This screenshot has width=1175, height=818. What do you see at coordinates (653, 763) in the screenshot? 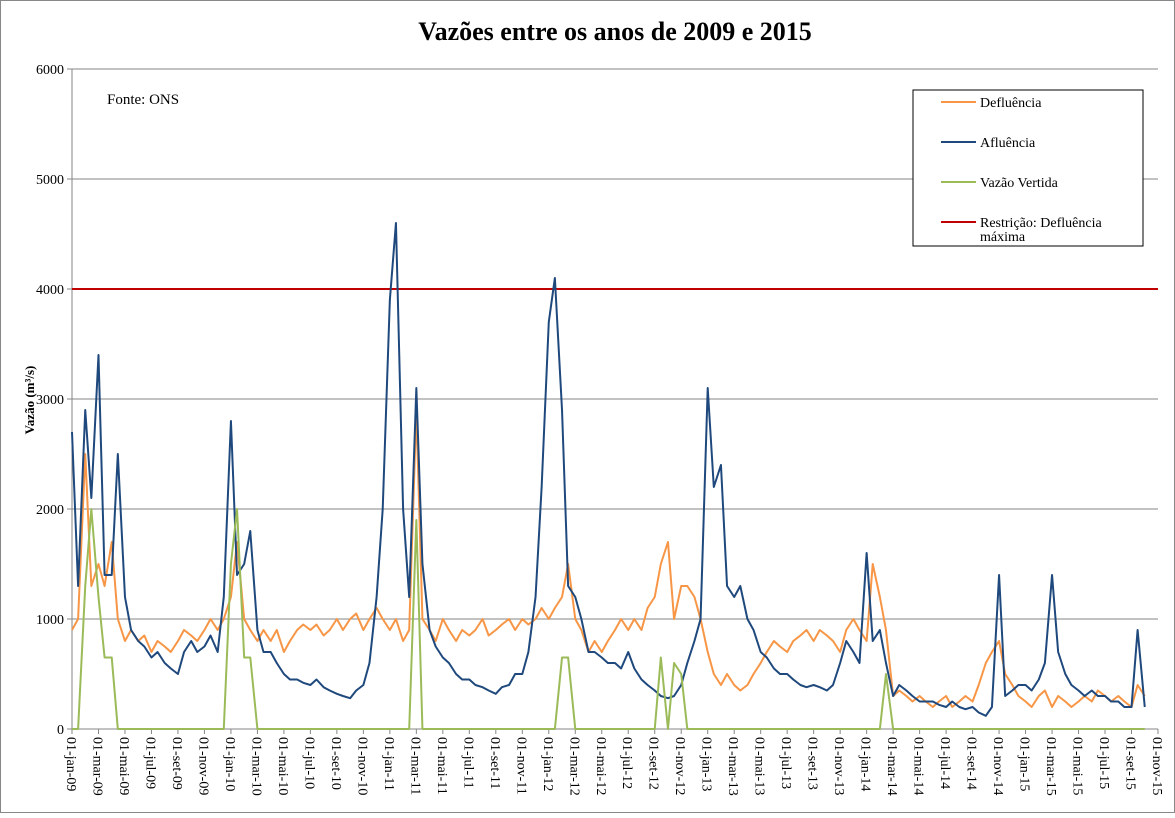
I see `x-tick-label: 01-set-12` at bounding box center [653, 763].